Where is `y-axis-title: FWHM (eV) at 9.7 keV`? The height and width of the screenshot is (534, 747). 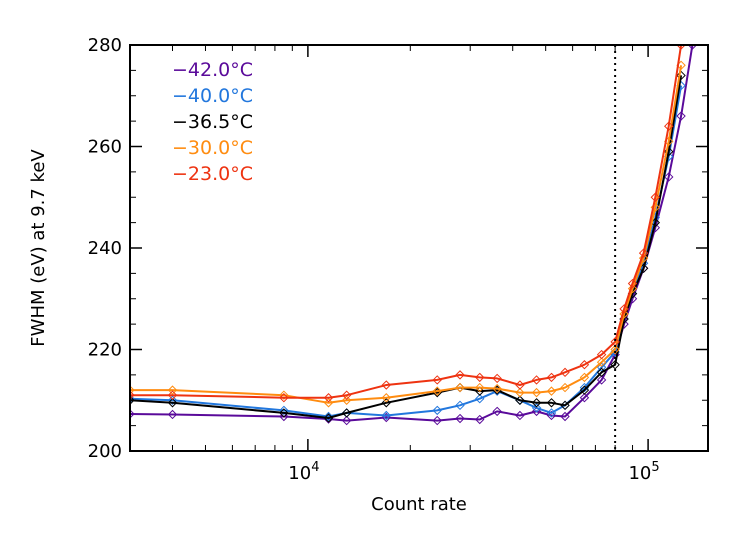 y-axis-title: FWHM (eV) at 9.7 keV is located at coordinates (38, 248).